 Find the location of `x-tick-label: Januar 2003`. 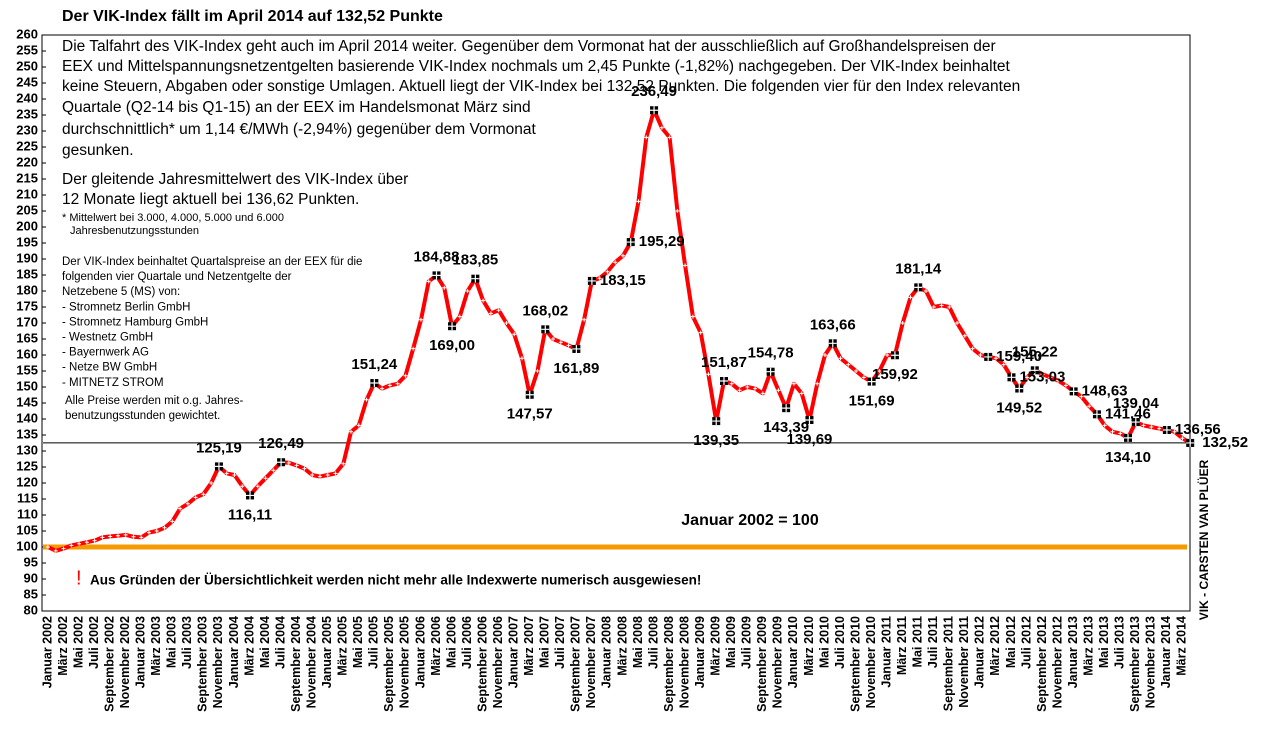

x-tick-label: Januar 2003 is located at coordinates (141, 652).